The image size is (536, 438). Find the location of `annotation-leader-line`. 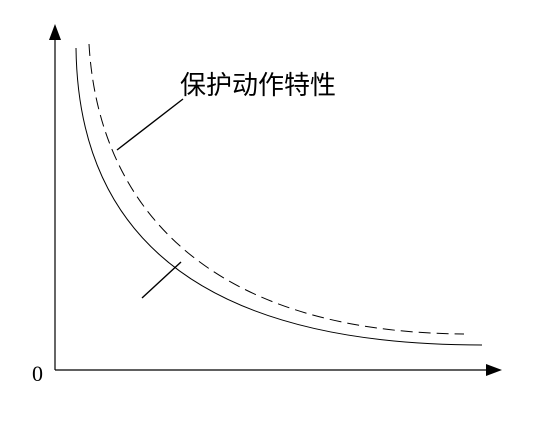

annotation-leader-line is located at coordinates (150, 124).